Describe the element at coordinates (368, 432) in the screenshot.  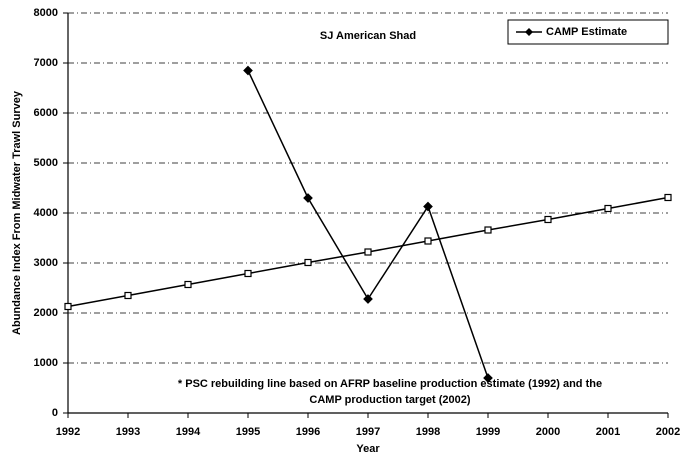
I see `x-tick-label: 1997` at that location.